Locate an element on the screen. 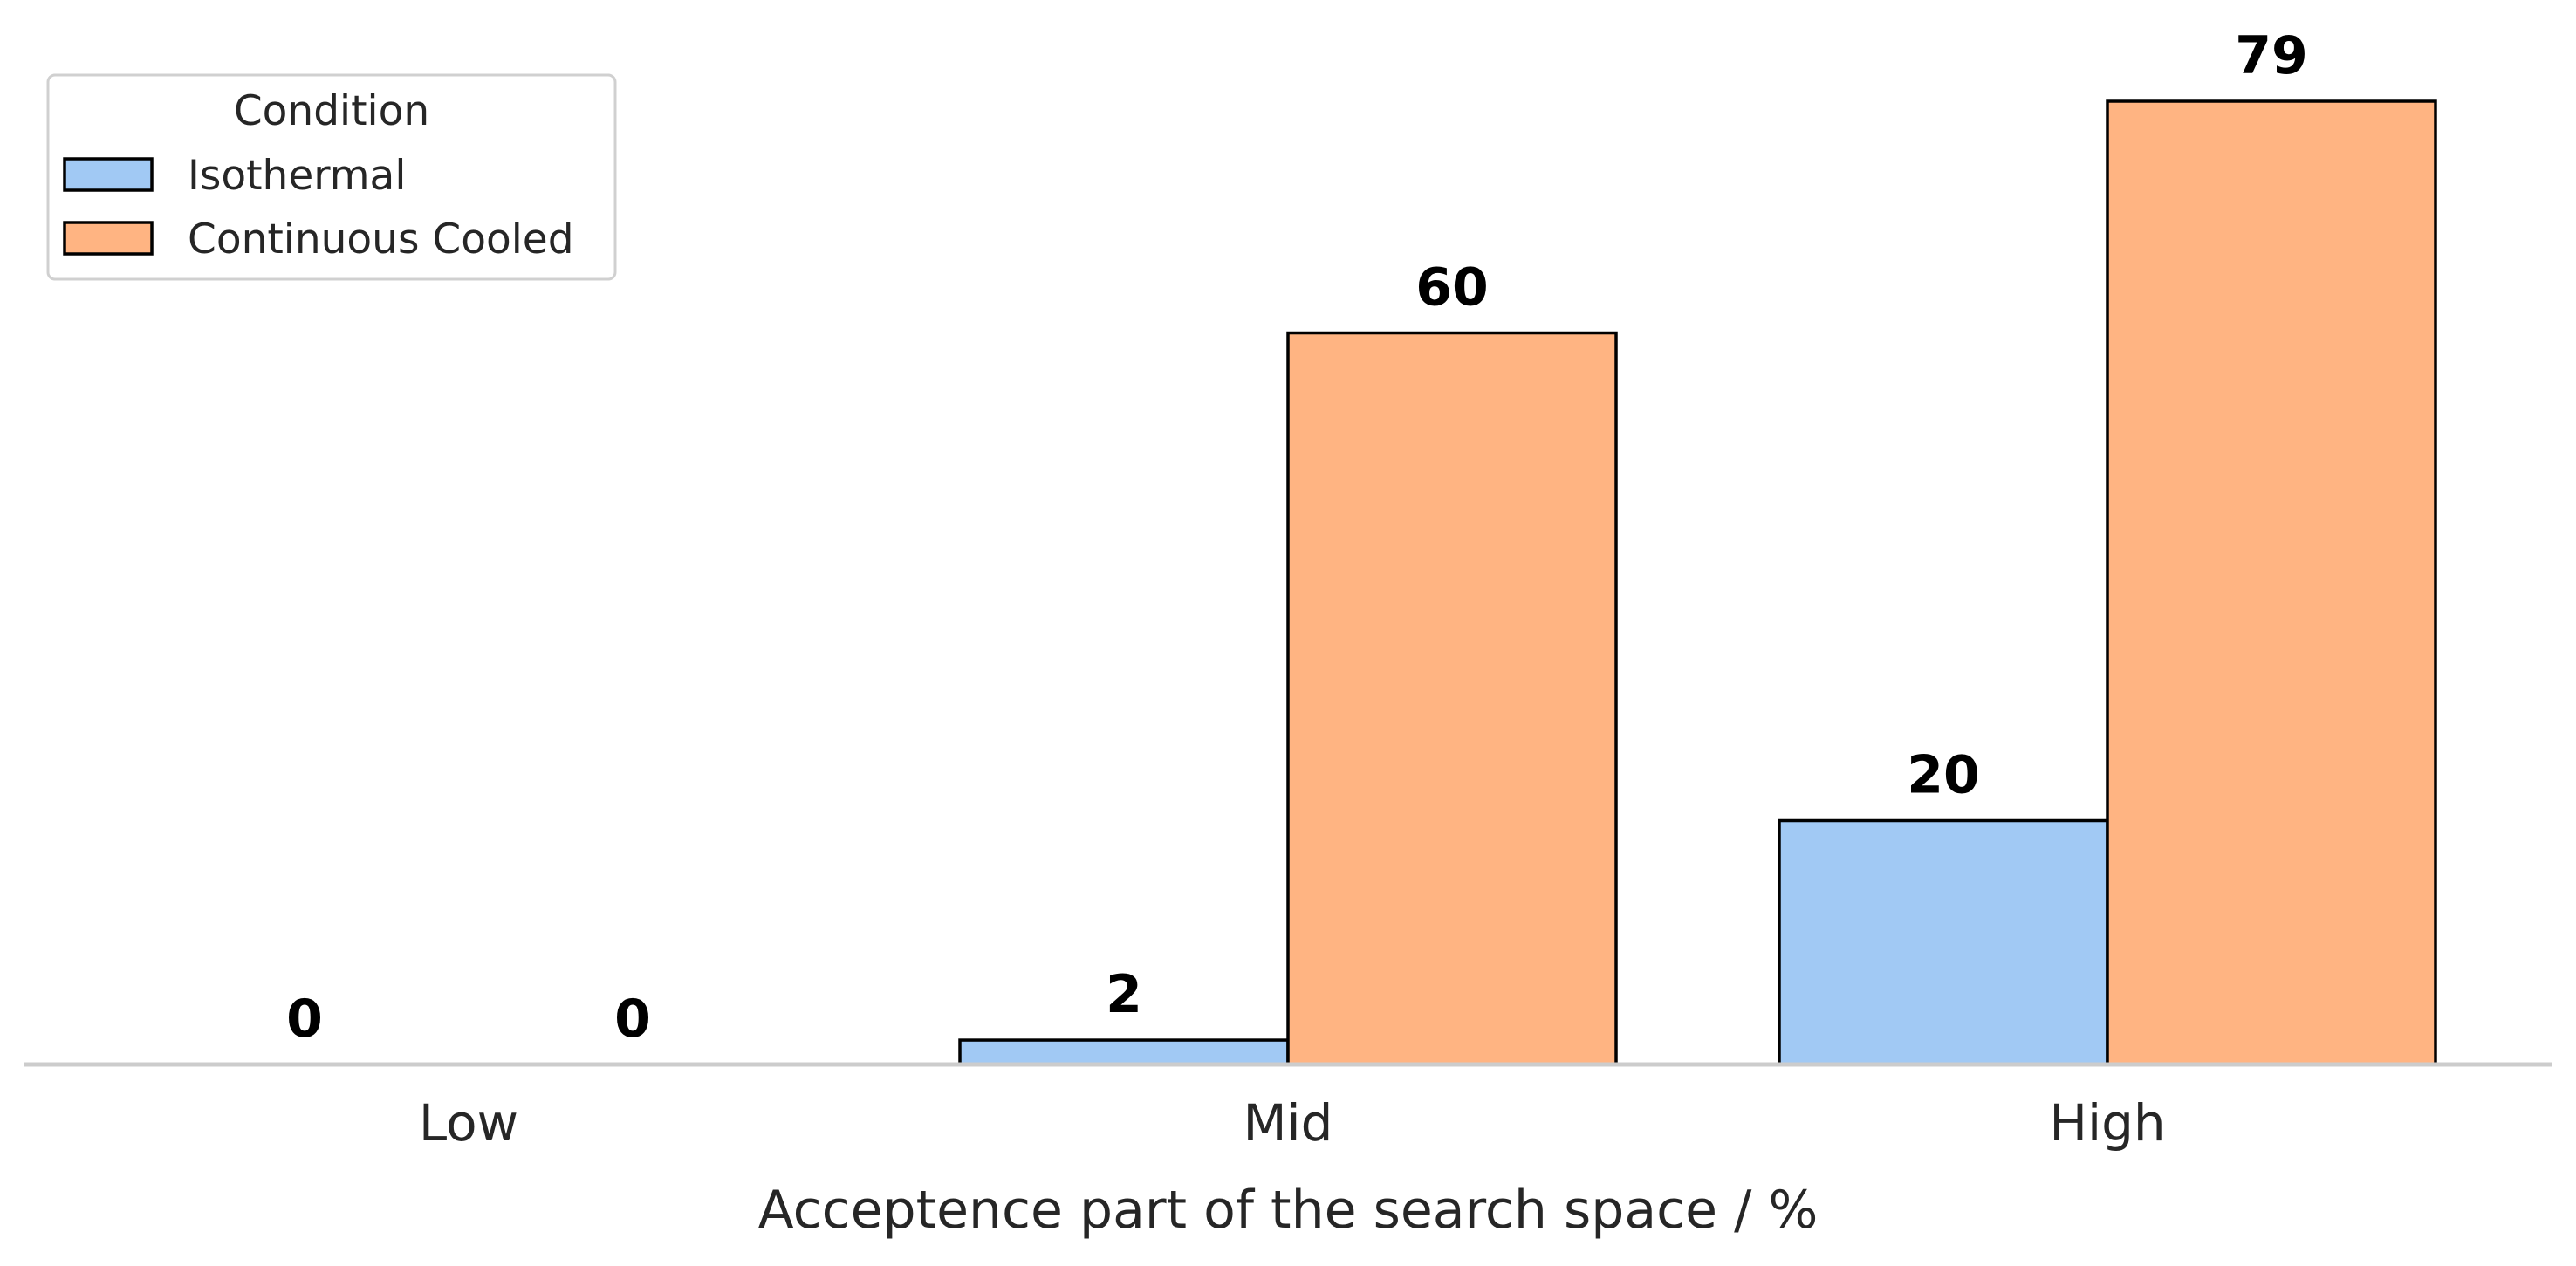 The width and height of the screenshot is (2576, 1266). bar-continuous-cooled-mid is located at coordinates (1452, 698).